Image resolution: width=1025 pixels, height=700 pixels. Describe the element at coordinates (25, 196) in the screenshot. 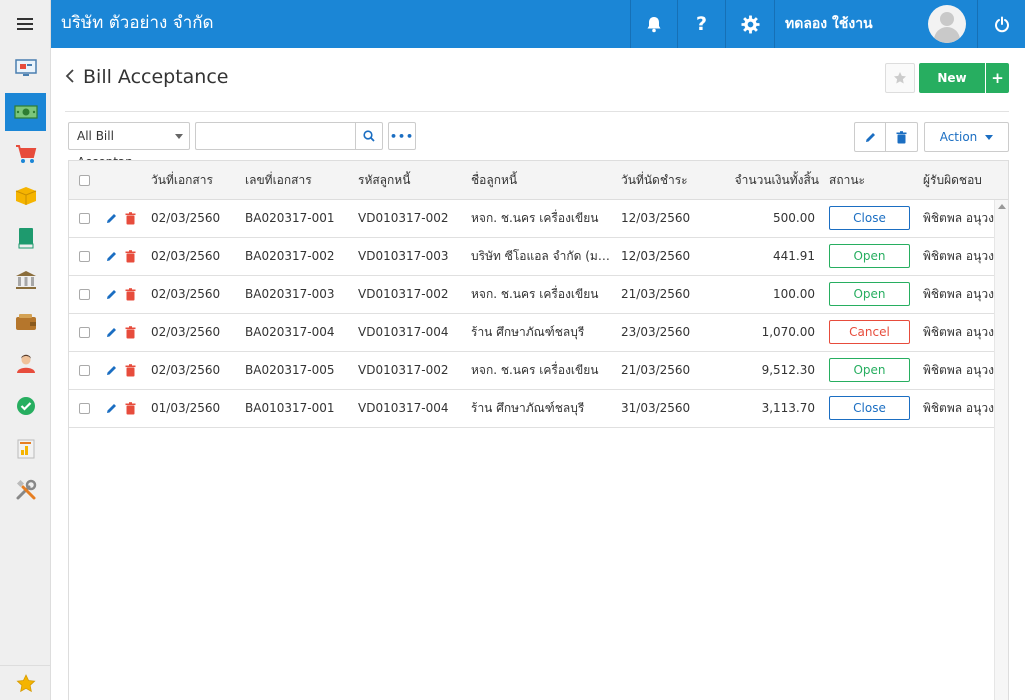

I see `sidebar-item-inventory` at that location.